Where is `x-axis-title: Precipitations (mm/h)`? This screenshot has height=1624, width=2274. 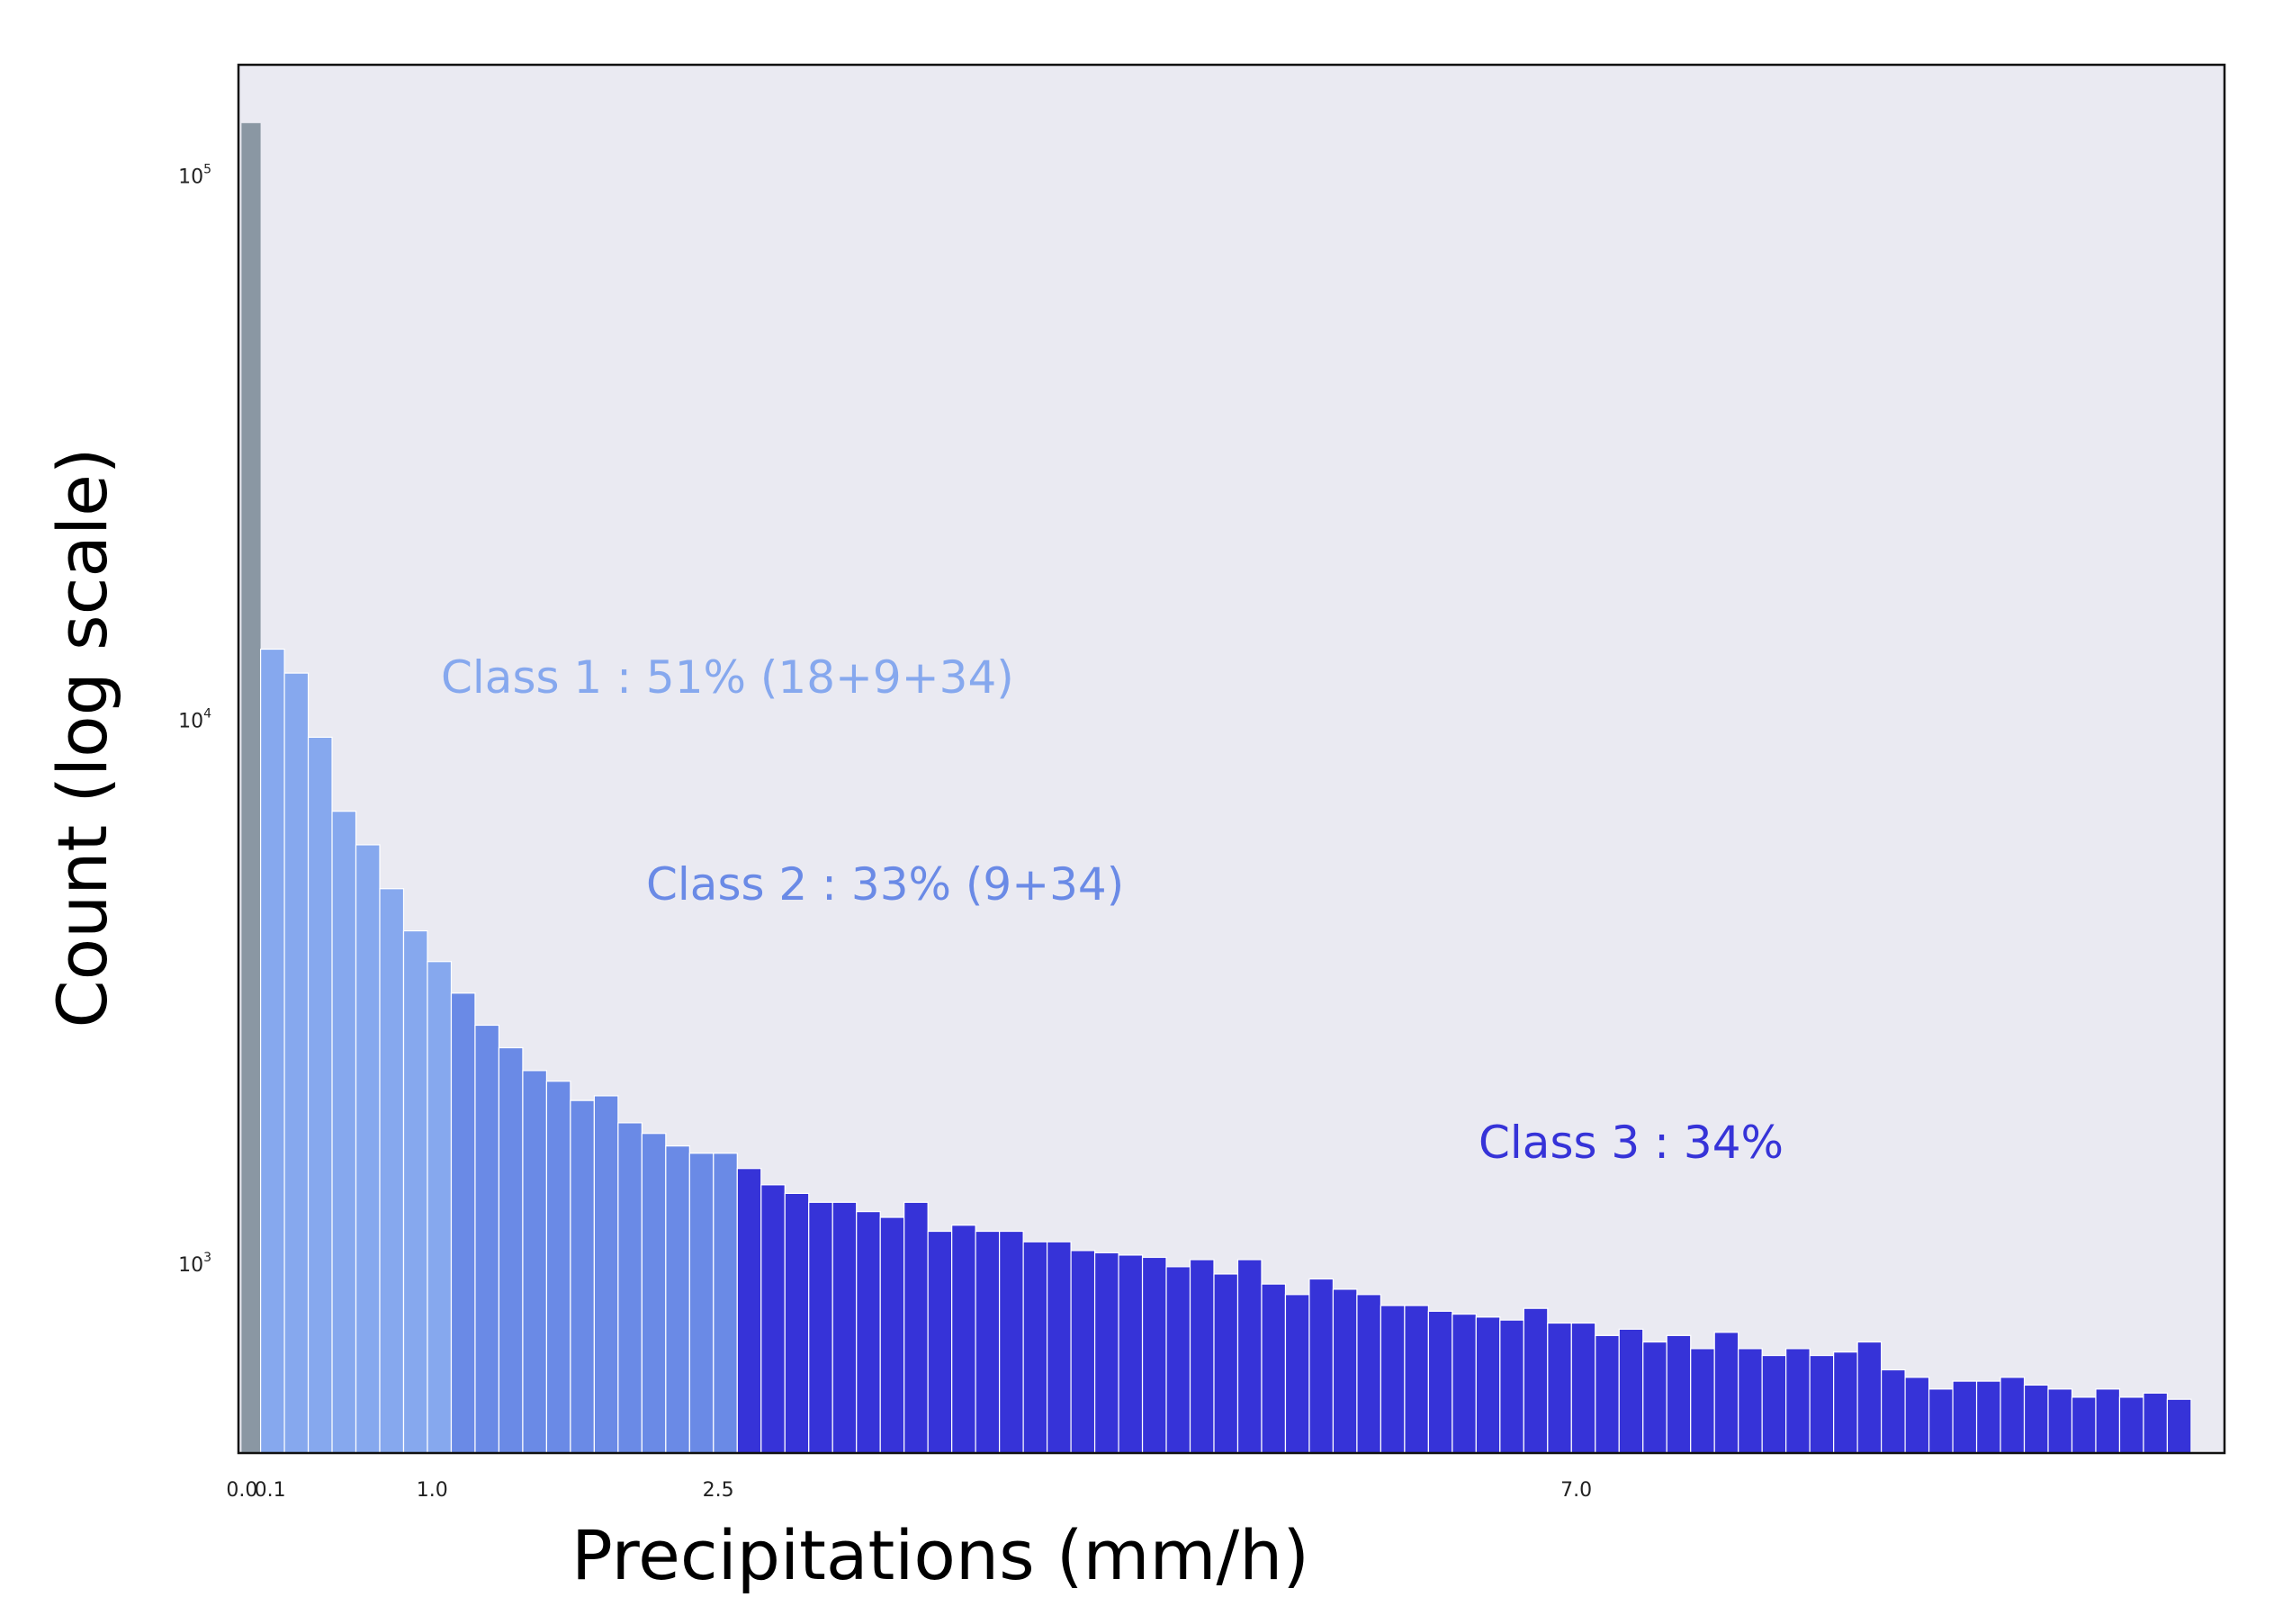 x-axis-title: Precipitations (mm/h) is located at coordinates (940, 1555).